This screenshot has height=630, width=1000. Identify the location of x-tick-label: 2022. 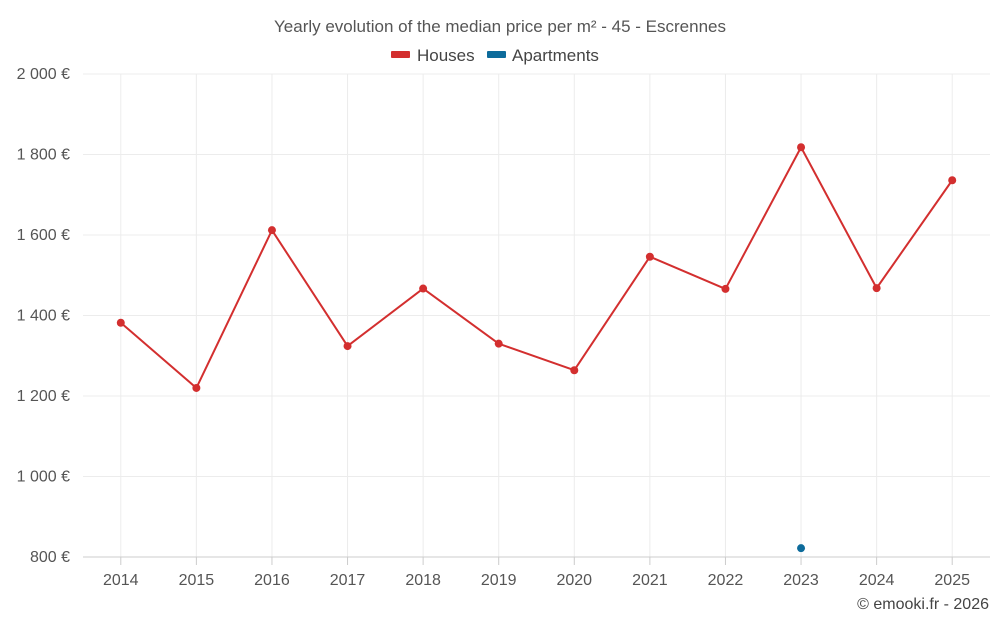
(726, 580).